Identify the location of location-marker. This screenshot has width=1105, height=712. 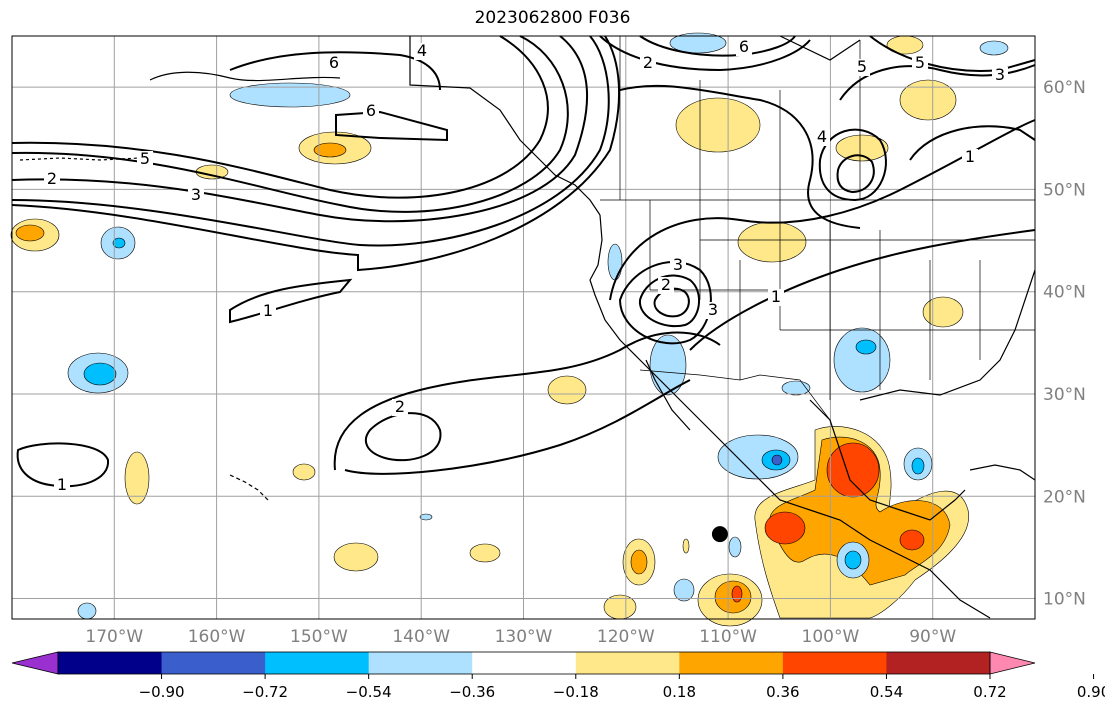
(719, 534).